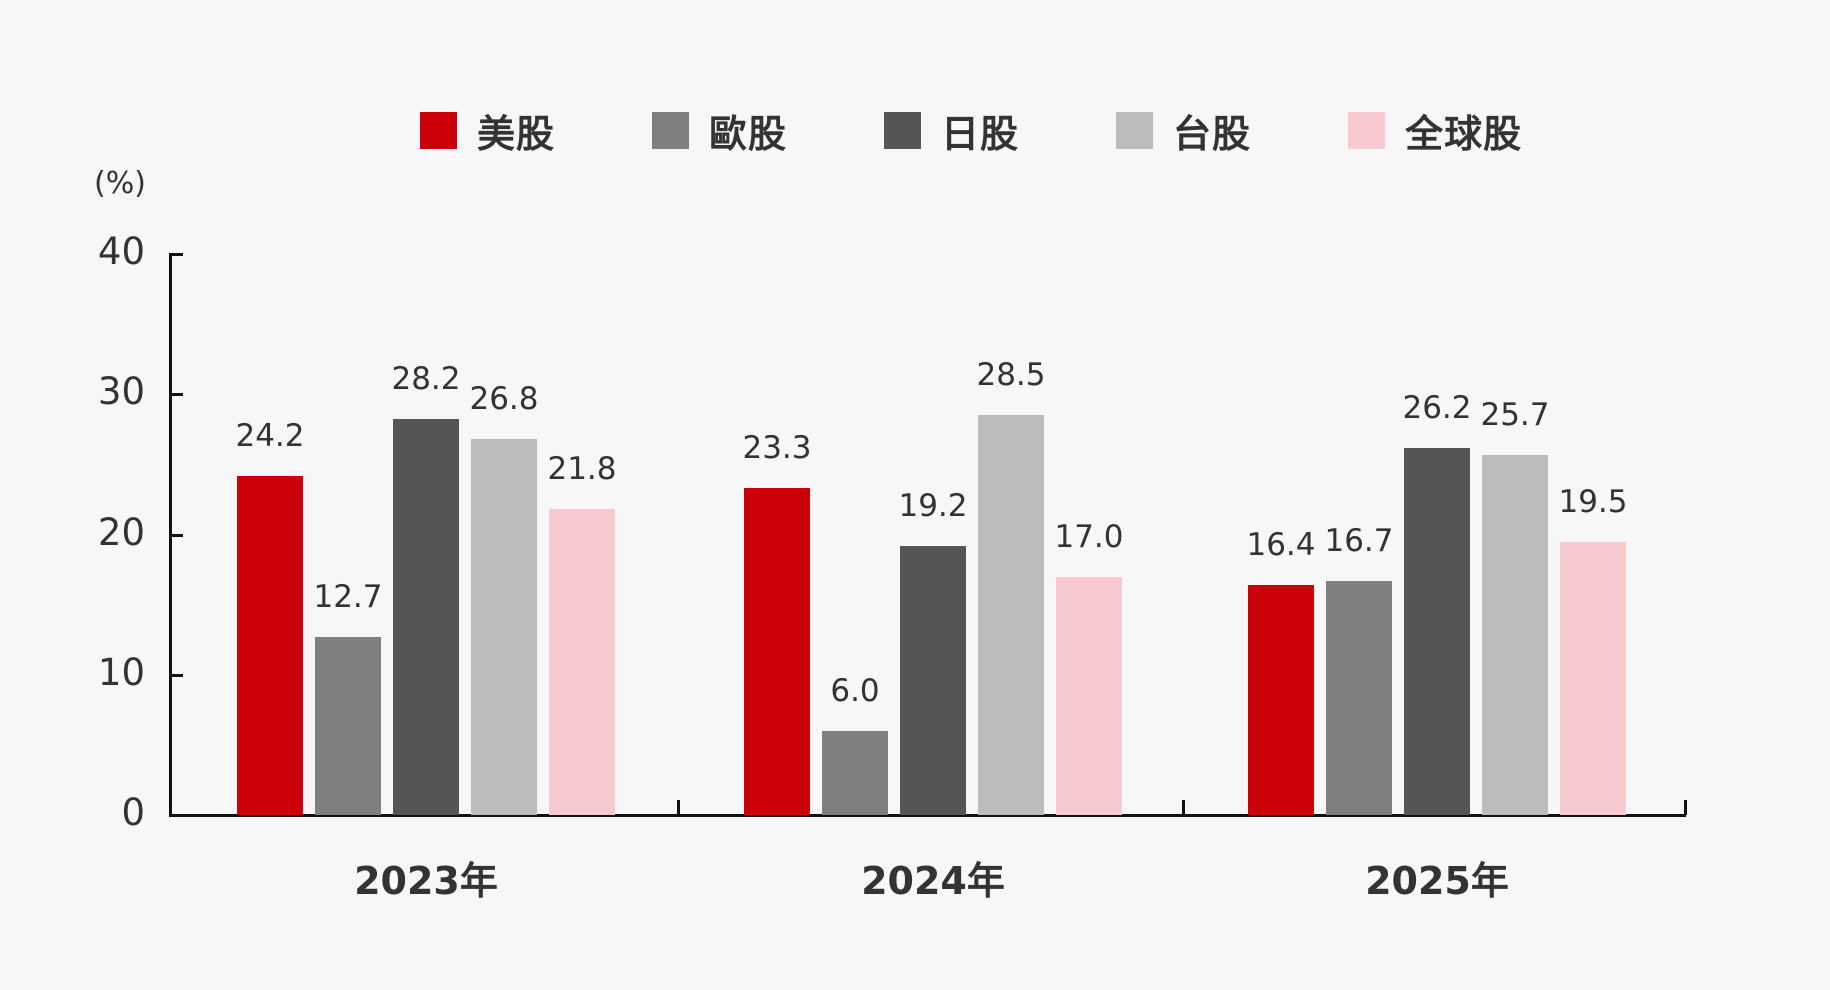 The height and width of the screenshot is (990, 1830). I want to click on bar-value-label: 24.2, so click(270, 435).